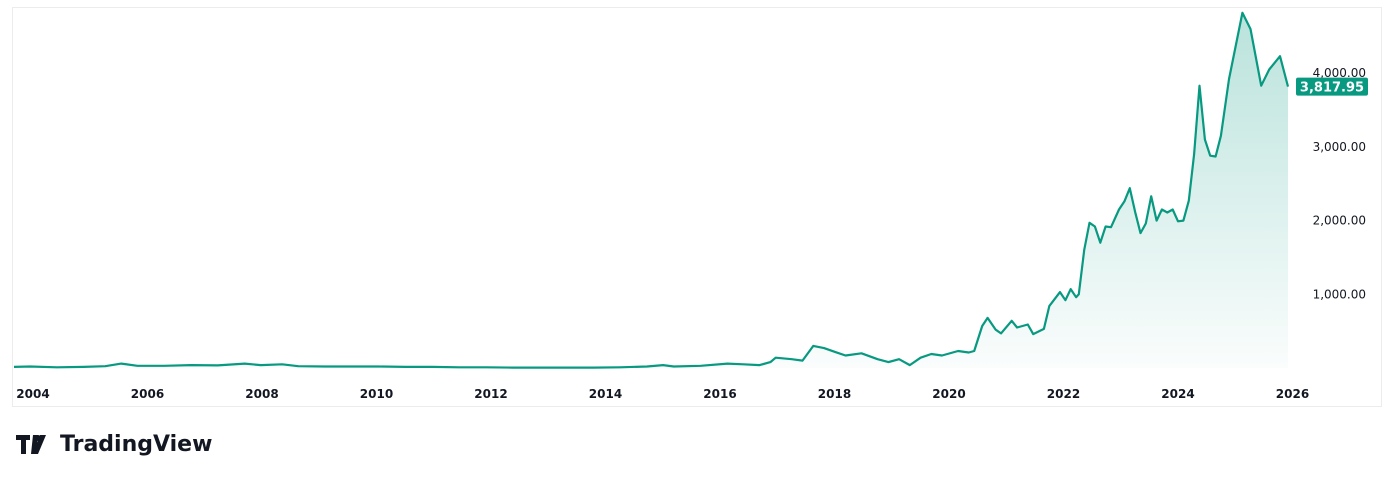  Describe the element at coordinates (490, 394) in the screenshot. I see `x-tick-label: 2012` at that location.